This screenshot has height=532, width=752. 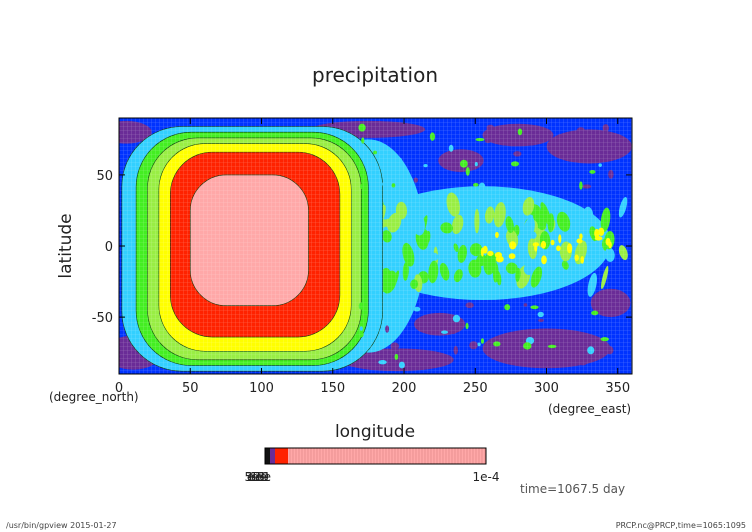 What do you see at coordinates (572, 489) in the screenshot?
I see `time-annotation: time=1067.5 day` at bounding box center [572, 489].